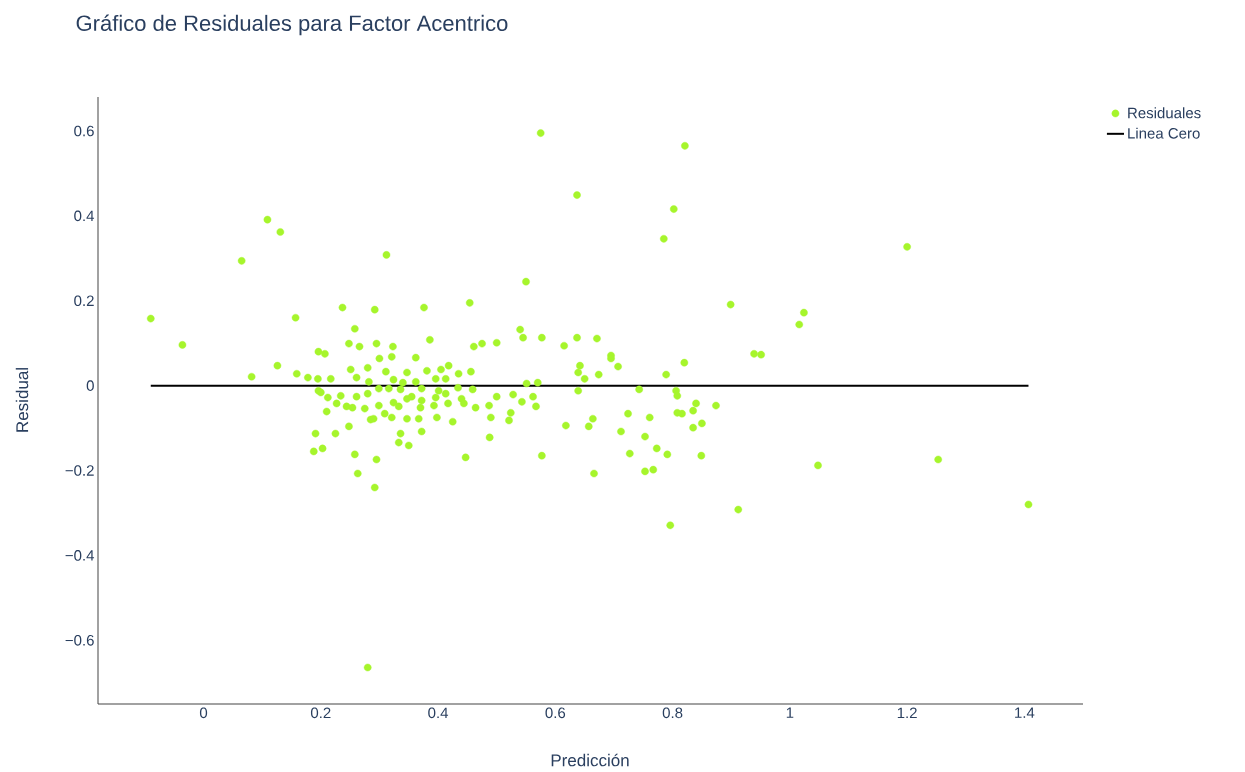  What do you see at coordinates (79, 470) in the screenshot?
I see `y-tick-label: −0.2` at bounding box center [79, 470].